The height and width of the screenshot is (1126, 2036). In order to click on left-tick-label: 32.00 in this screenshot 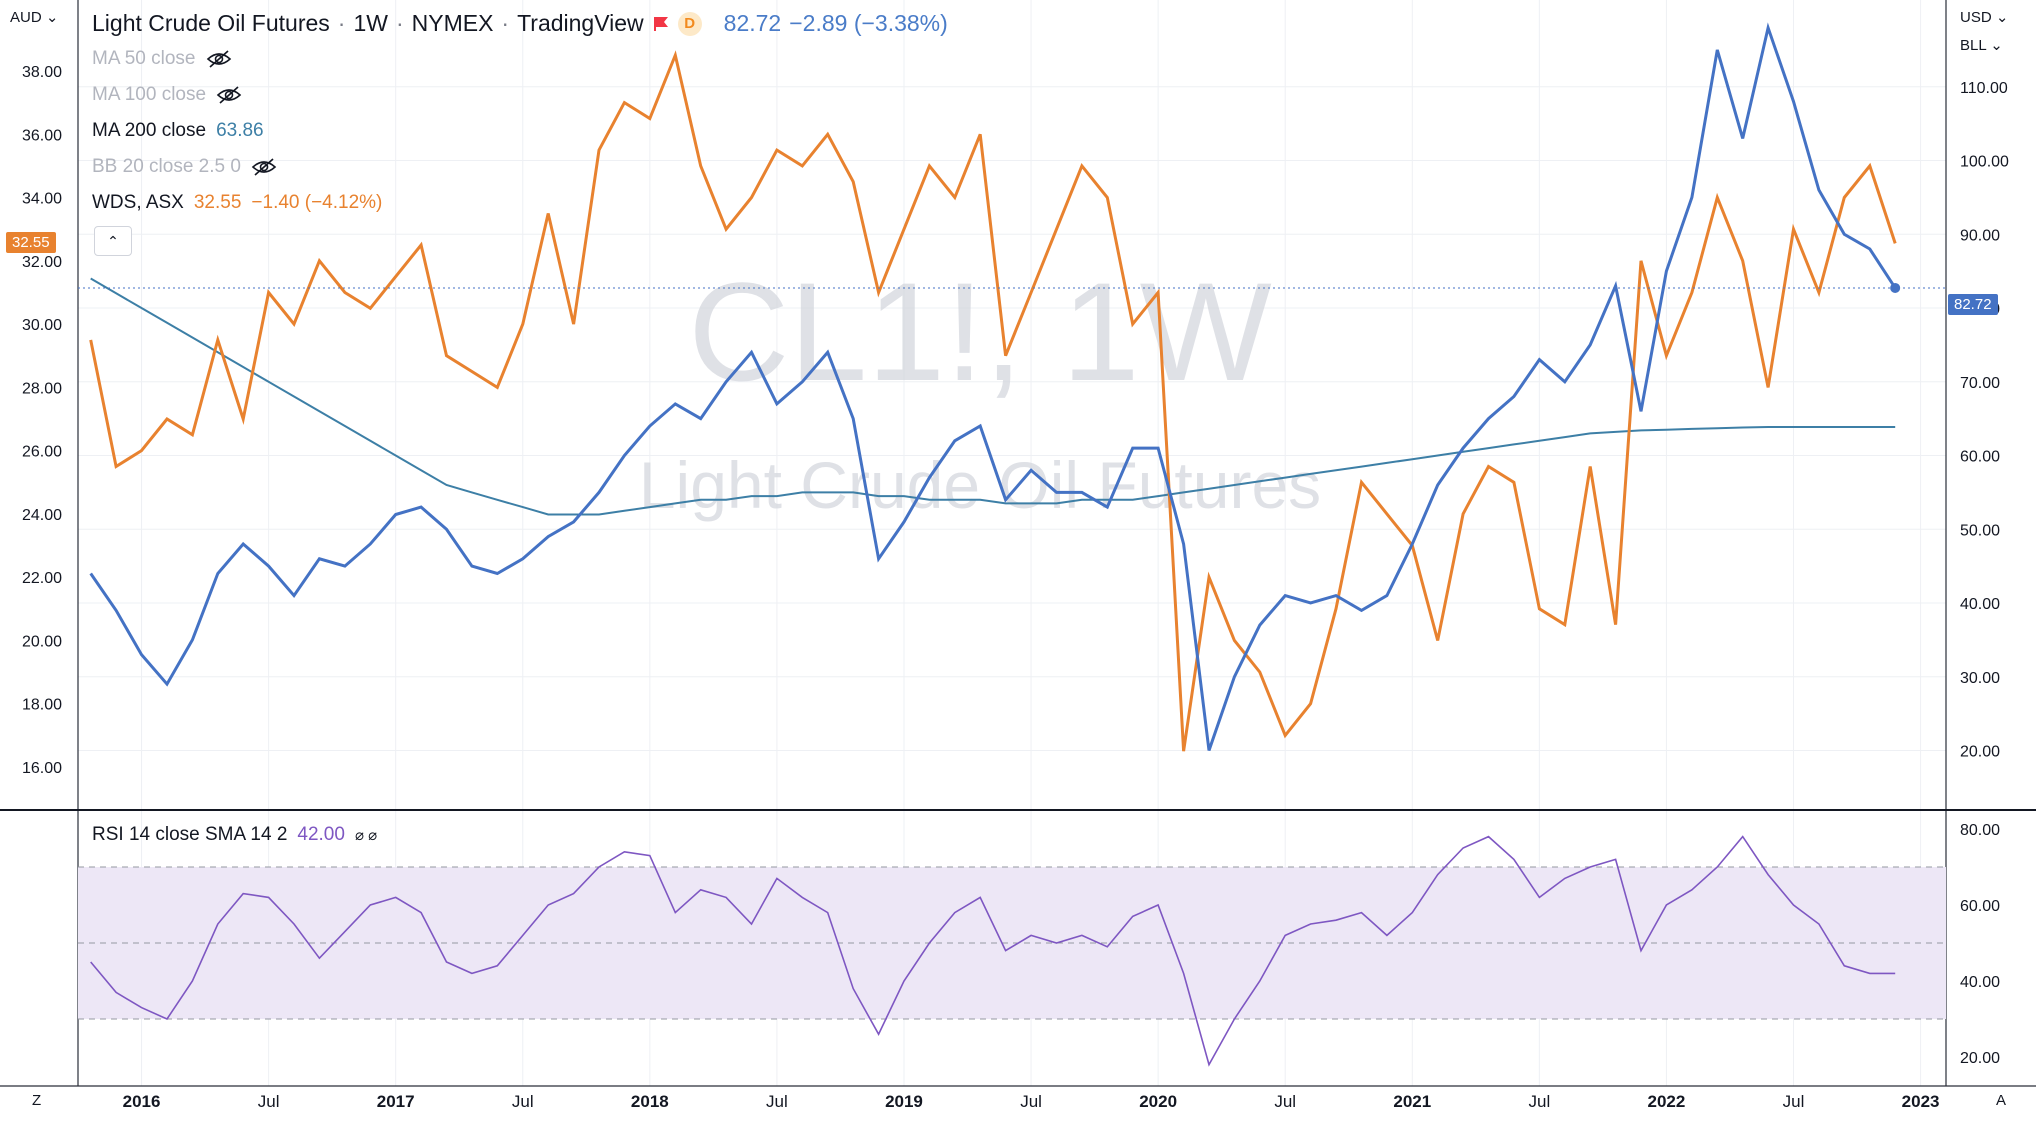, I will do `click(42, 262)`.